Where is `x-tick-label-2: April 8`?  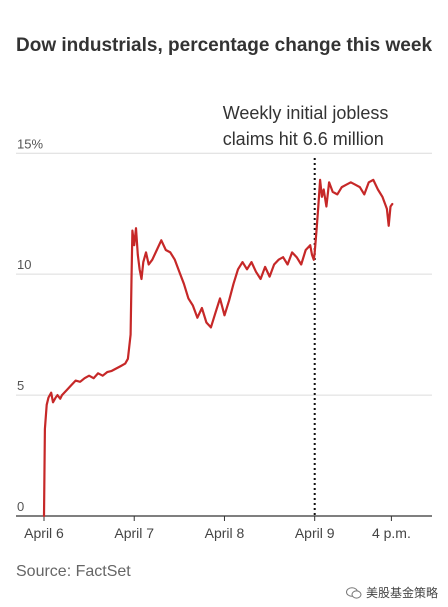 x-tick-label-2: April 8 is located at coordinates (225, 533).